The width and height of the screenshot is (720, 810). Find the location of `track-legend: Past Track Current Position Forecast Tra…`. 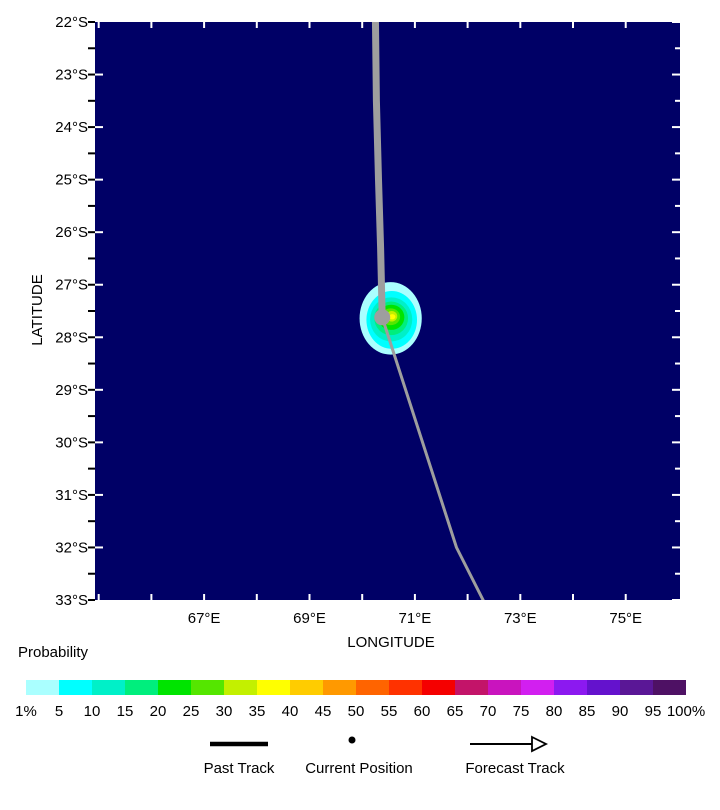

track-legend: Past Track Current Position Forecast Tra… is located at coordinates (384, 756).